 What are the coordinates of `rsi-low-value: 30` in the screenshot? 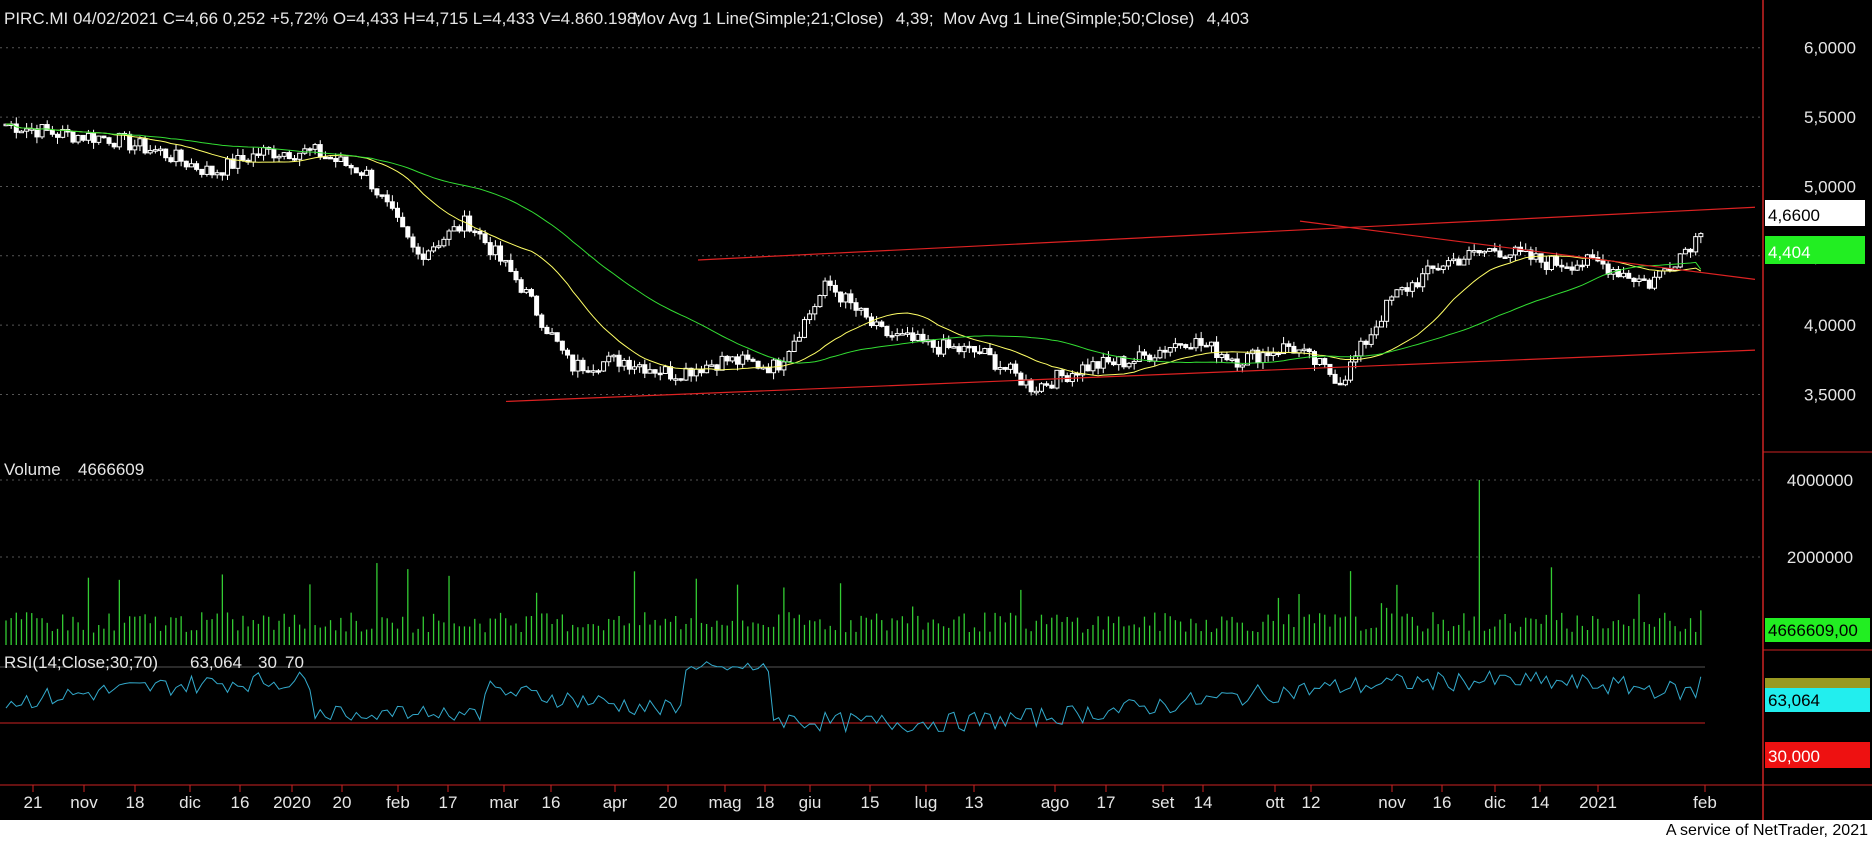 It's located at (267, 662).